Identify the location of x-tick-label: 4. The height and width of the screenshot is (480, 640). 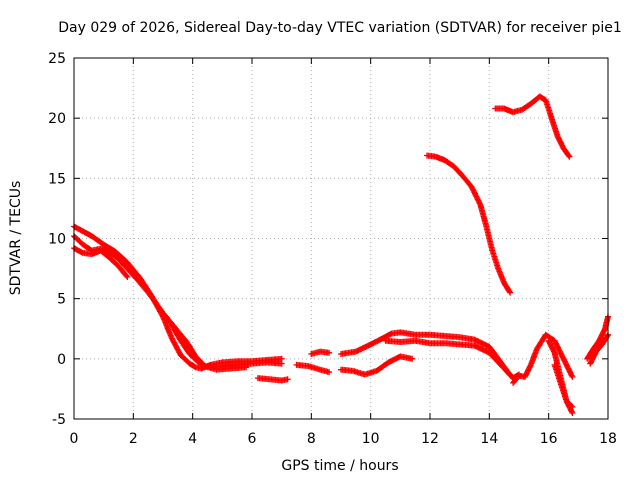
(192, 439).